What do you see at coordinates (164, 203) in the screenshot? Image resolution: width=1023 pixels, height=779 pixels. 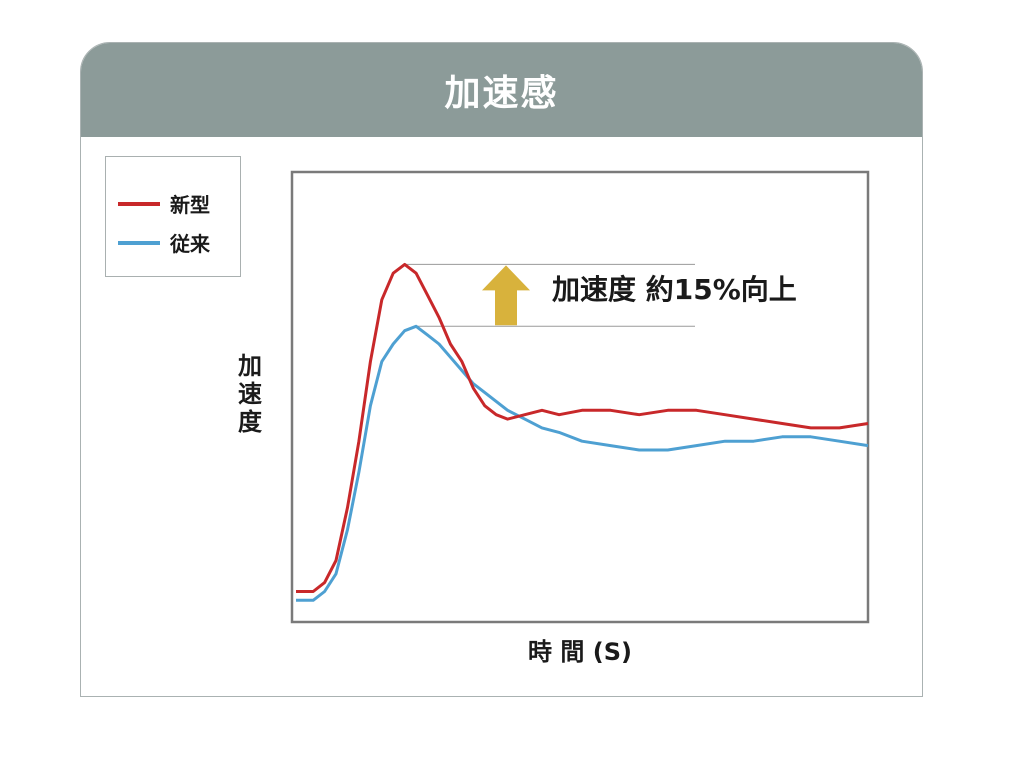 I see `legend-item-new: 新型` at bounding box center [164, 203].